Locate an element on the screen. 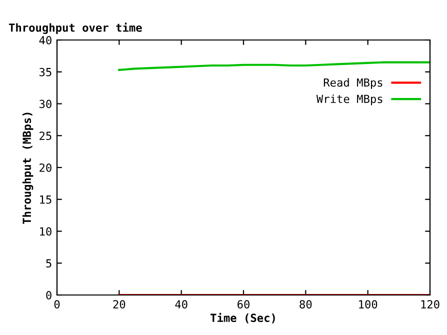 The image size is (447, 335). y-tick-label: 20 is located at coordinates (46, 168).